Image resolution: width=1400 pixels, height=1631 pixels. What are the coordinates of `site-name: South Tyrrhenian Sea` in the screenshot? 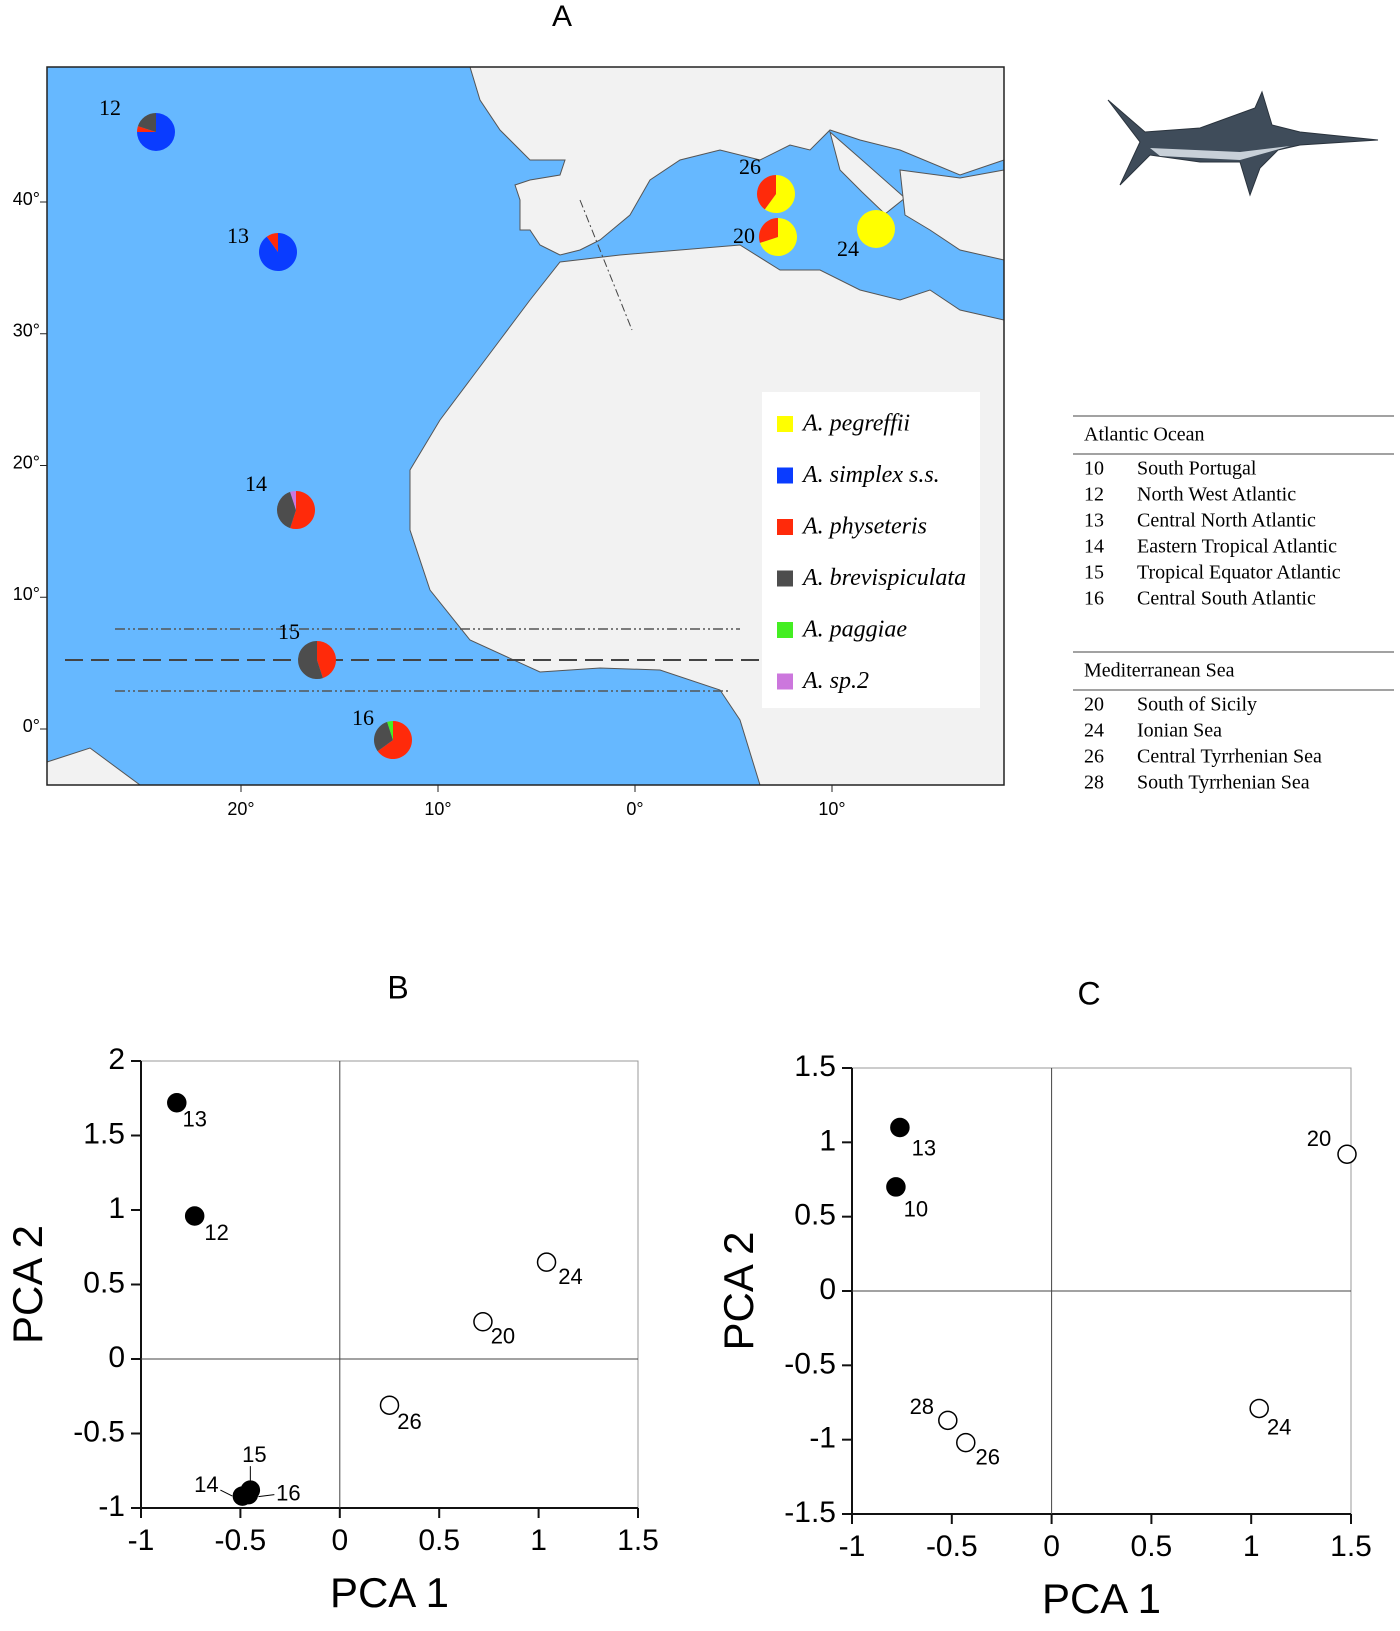 It's located at (1223, 783).